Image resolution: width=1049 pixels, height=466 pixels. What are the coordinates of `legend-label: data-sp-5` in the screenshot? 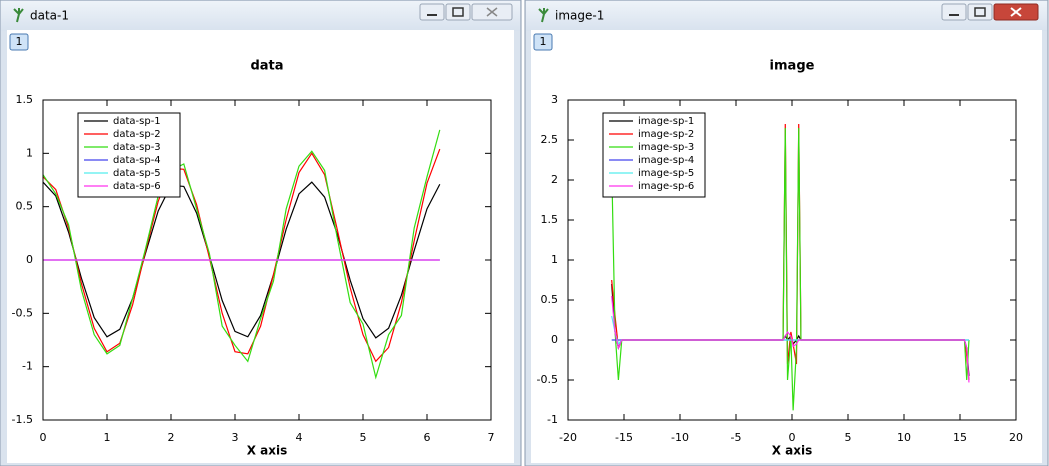 It's located at (137, 173).